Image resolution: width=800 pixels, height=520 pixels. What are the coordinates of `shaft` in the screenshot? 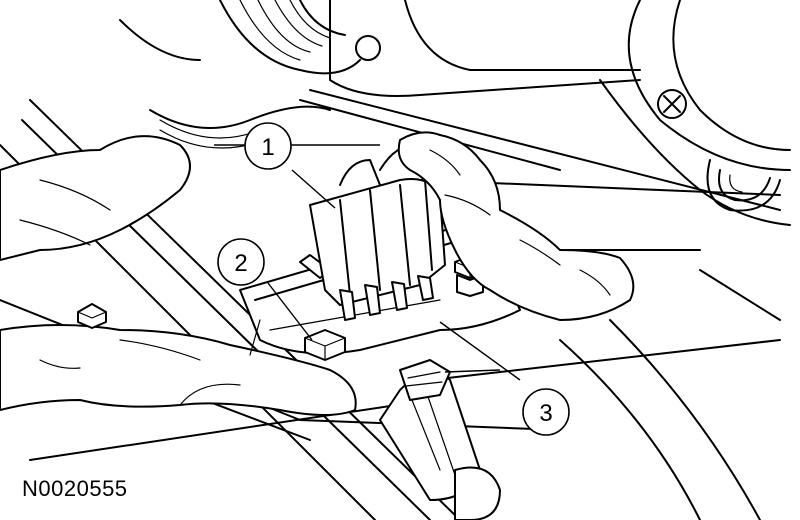 It's located at (440, 439).